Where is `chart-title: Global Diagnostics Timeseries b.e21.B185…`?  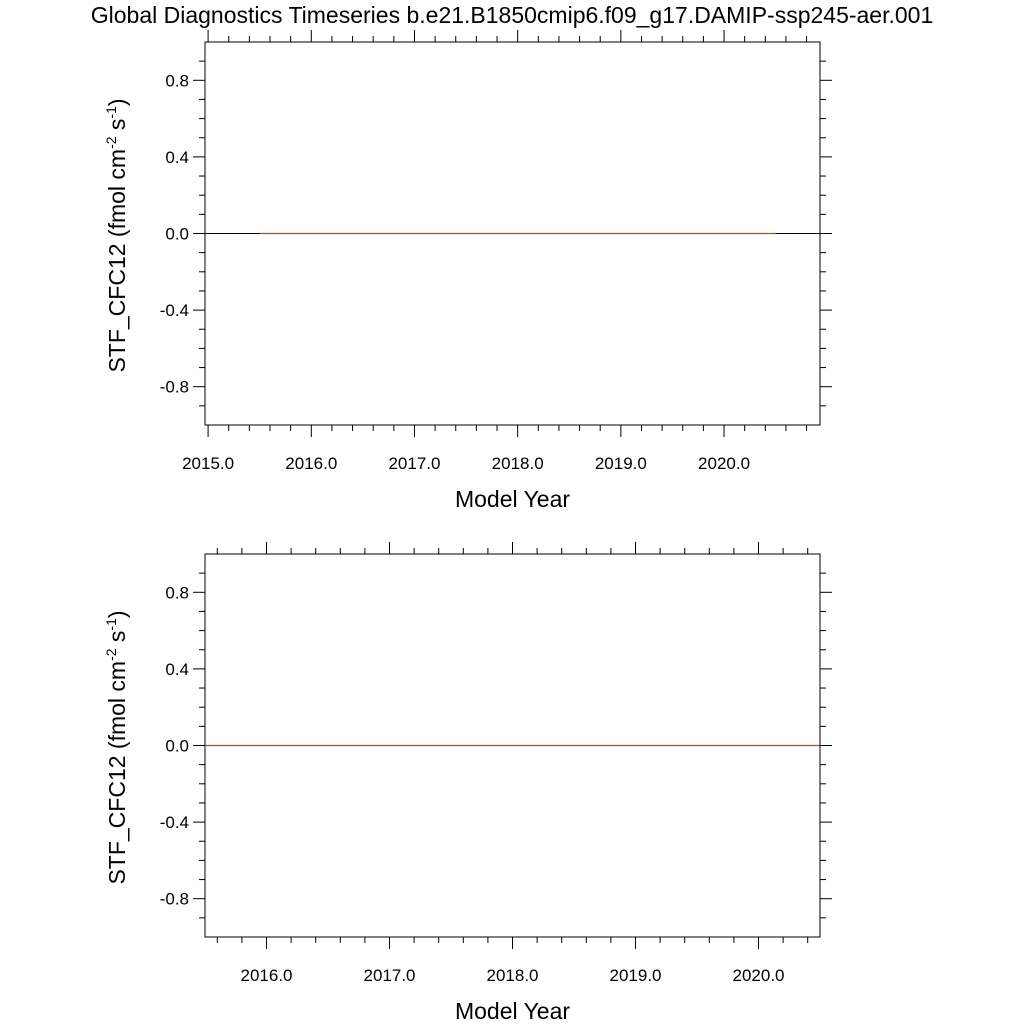 chart-title: Global Diagnostics Timeseries b.e21.B185… is located at coordinates (512, 15).